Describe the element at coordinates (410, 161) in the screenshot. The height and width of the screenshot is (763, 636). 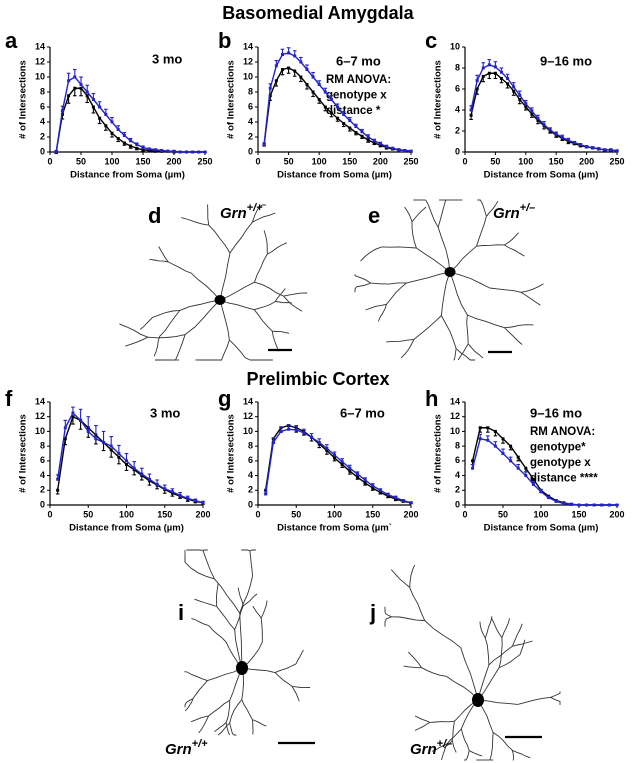
I see `x-tick-label: 250` at that location.